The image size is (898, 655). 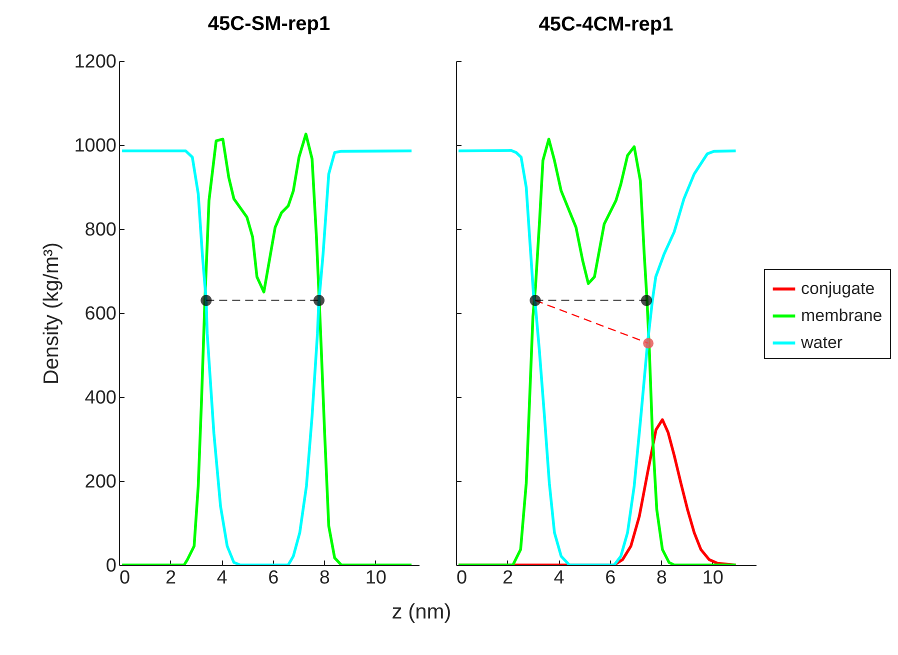 I want to click on legend-label: water, so click(x=821, y=342).